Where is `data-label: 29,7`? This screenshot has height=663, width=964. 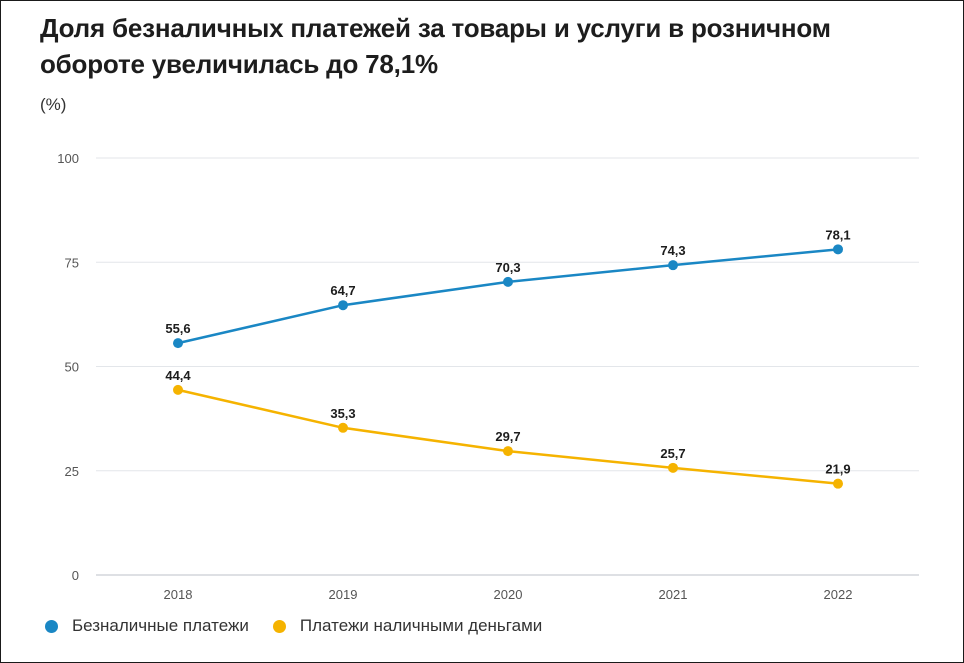
data-label: 29,7 is located at coordinates (507, 436).